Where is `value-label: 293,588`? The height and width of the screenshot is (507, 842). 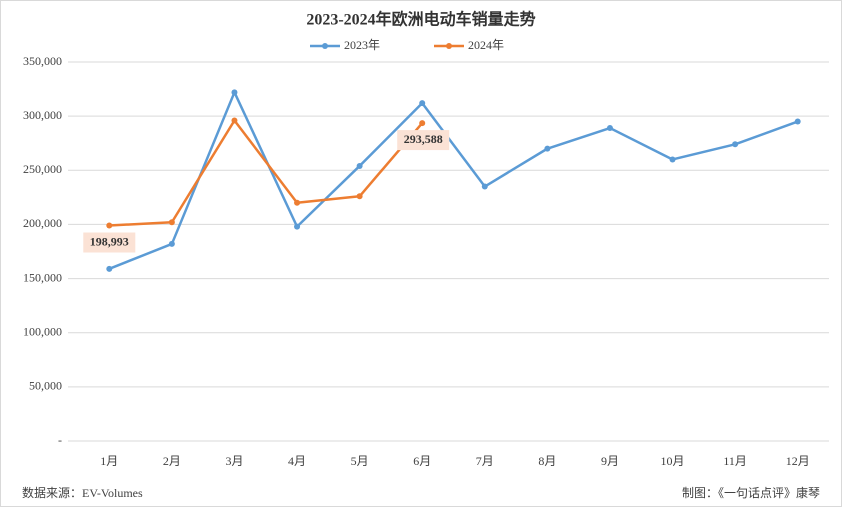
value-label: 293,588 is located at coordinates (423, 139).